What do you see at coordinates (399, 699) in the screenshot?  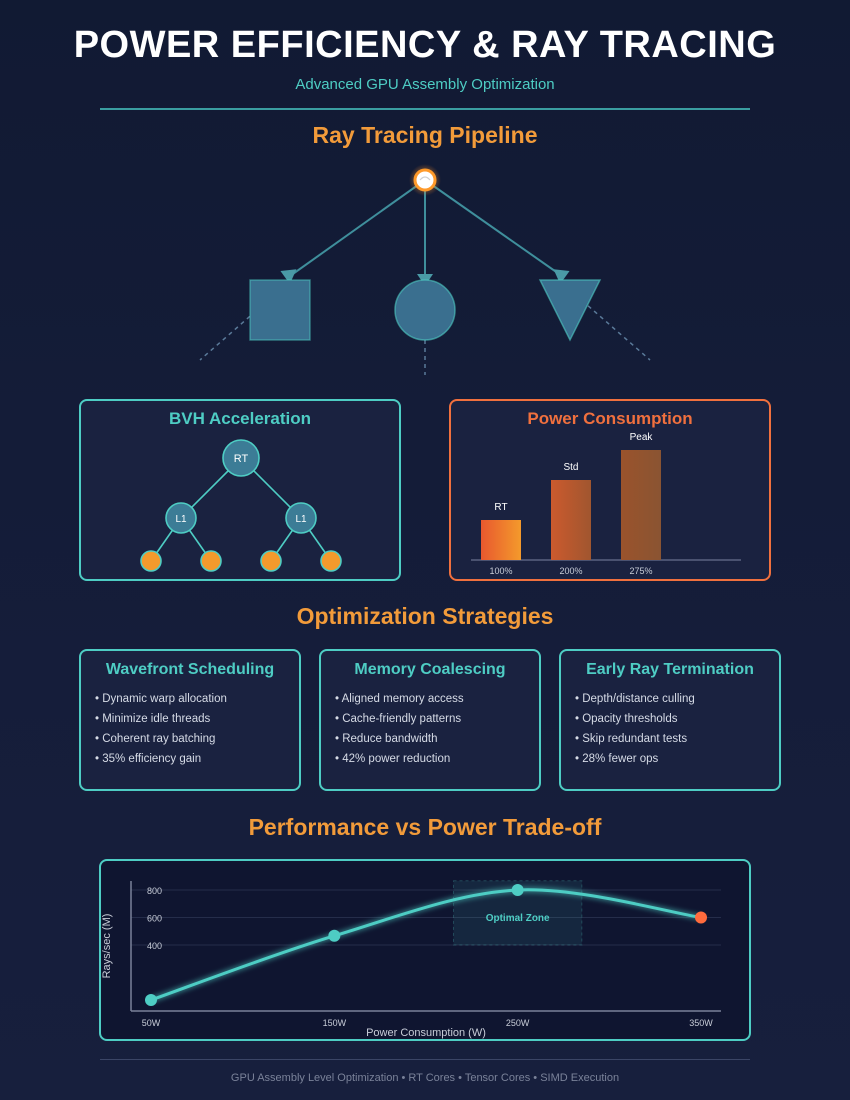 I see `strategy-item: • Aligned memory access` at bounding box center [399, 699].